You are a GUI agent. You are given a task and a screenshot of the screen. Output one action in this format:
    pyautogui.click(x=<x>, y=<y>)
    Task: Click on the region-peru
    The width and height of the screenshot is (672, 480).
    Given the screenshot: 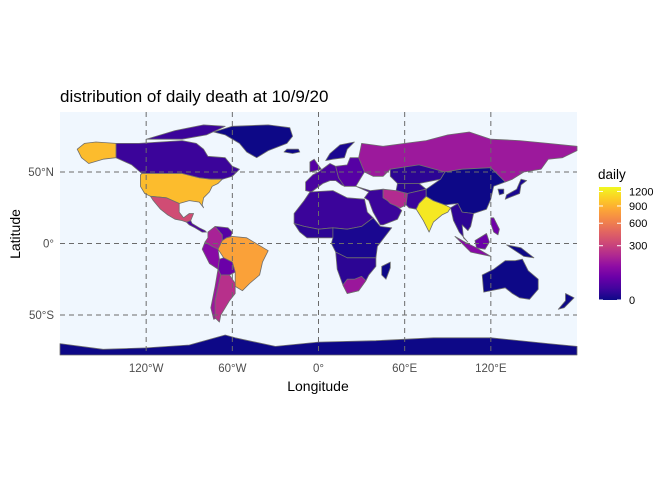 What is the action you would take?
    pyautogui.click(x=210, y=255)
    